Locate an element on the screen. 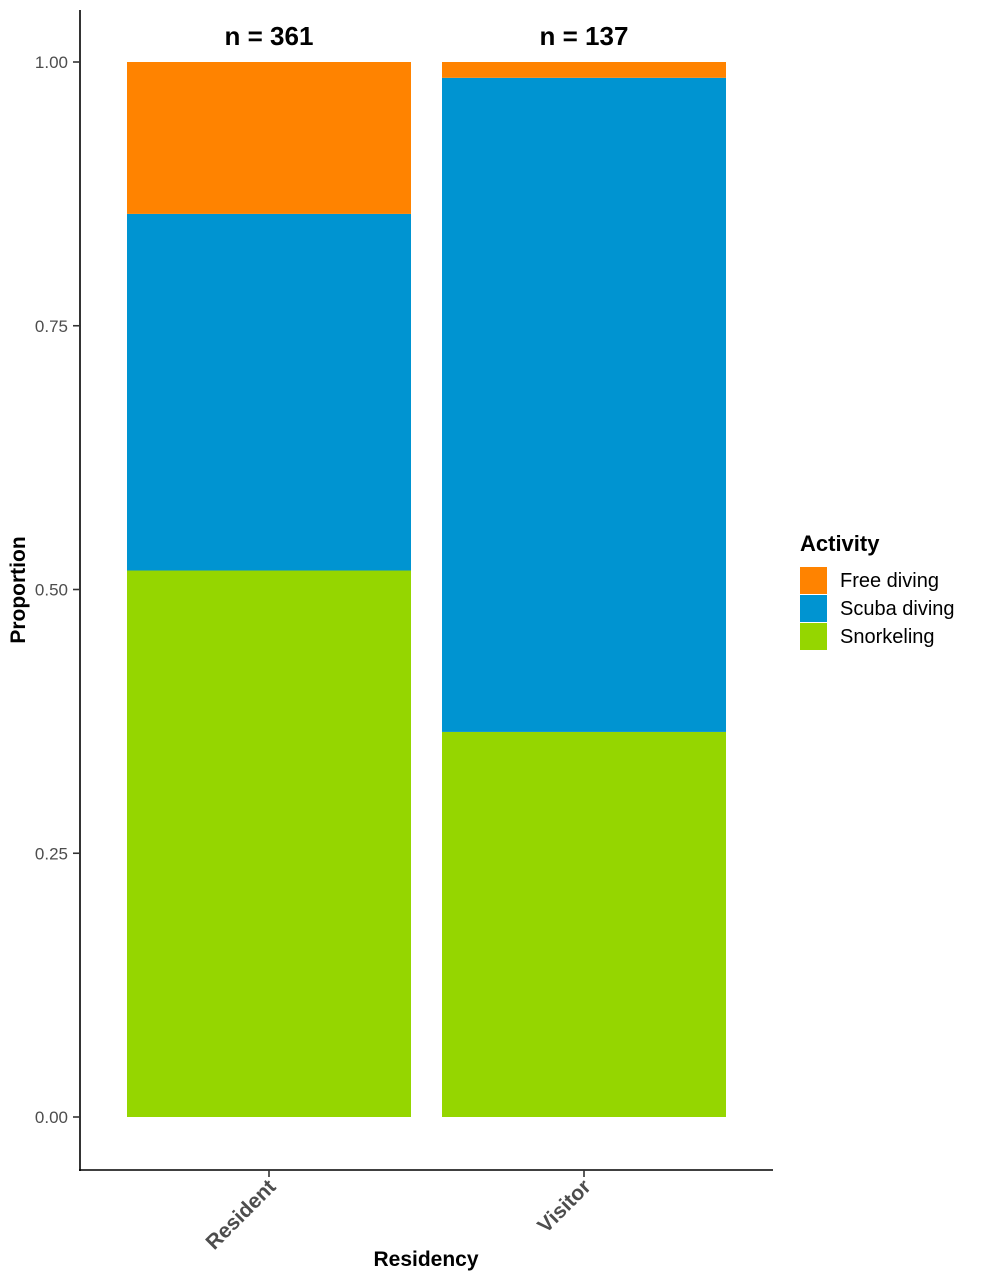 The width and height of the screenshot is (989, 1284). bar-visitor-free-diving is located at coordinates (584, 70).